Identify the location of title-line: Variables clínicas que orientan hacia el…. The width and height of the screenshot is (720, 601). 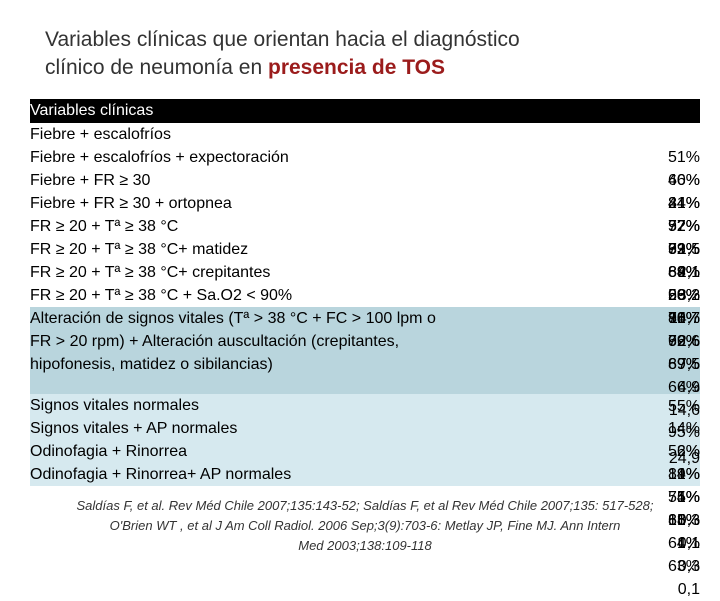
(282, 39).